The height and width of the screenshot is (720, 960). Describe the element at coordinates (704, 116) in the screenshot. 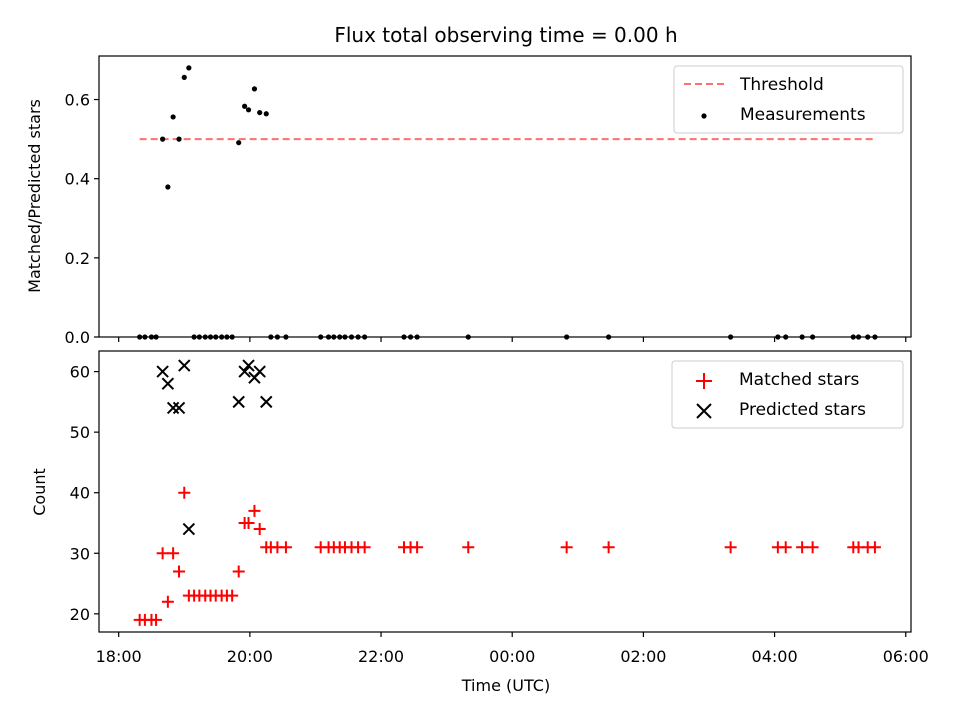

I see `legend-measurements-swatch` at that location.